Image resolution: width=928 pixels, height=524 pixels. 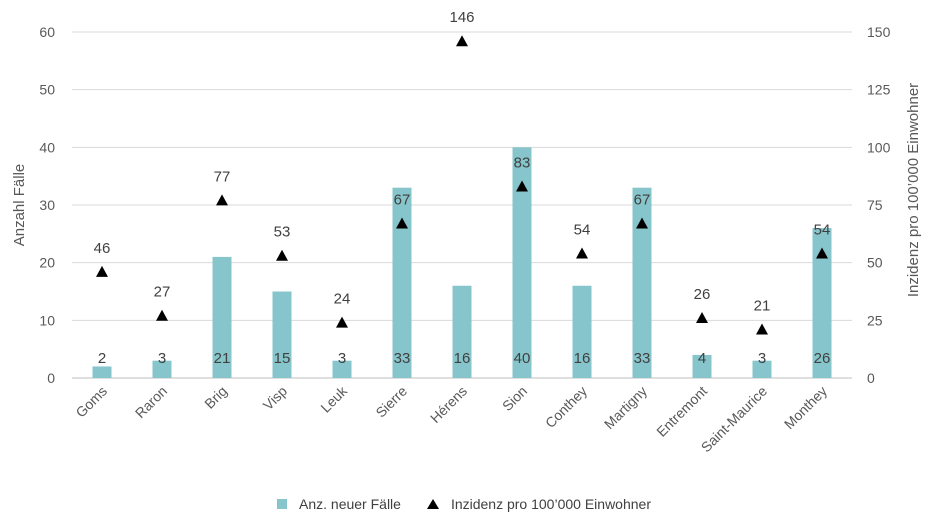 What do you see at coordinates (448, 404) in the screenshot?
I see `category-label: Hérens` at bounding box center [448, 404].